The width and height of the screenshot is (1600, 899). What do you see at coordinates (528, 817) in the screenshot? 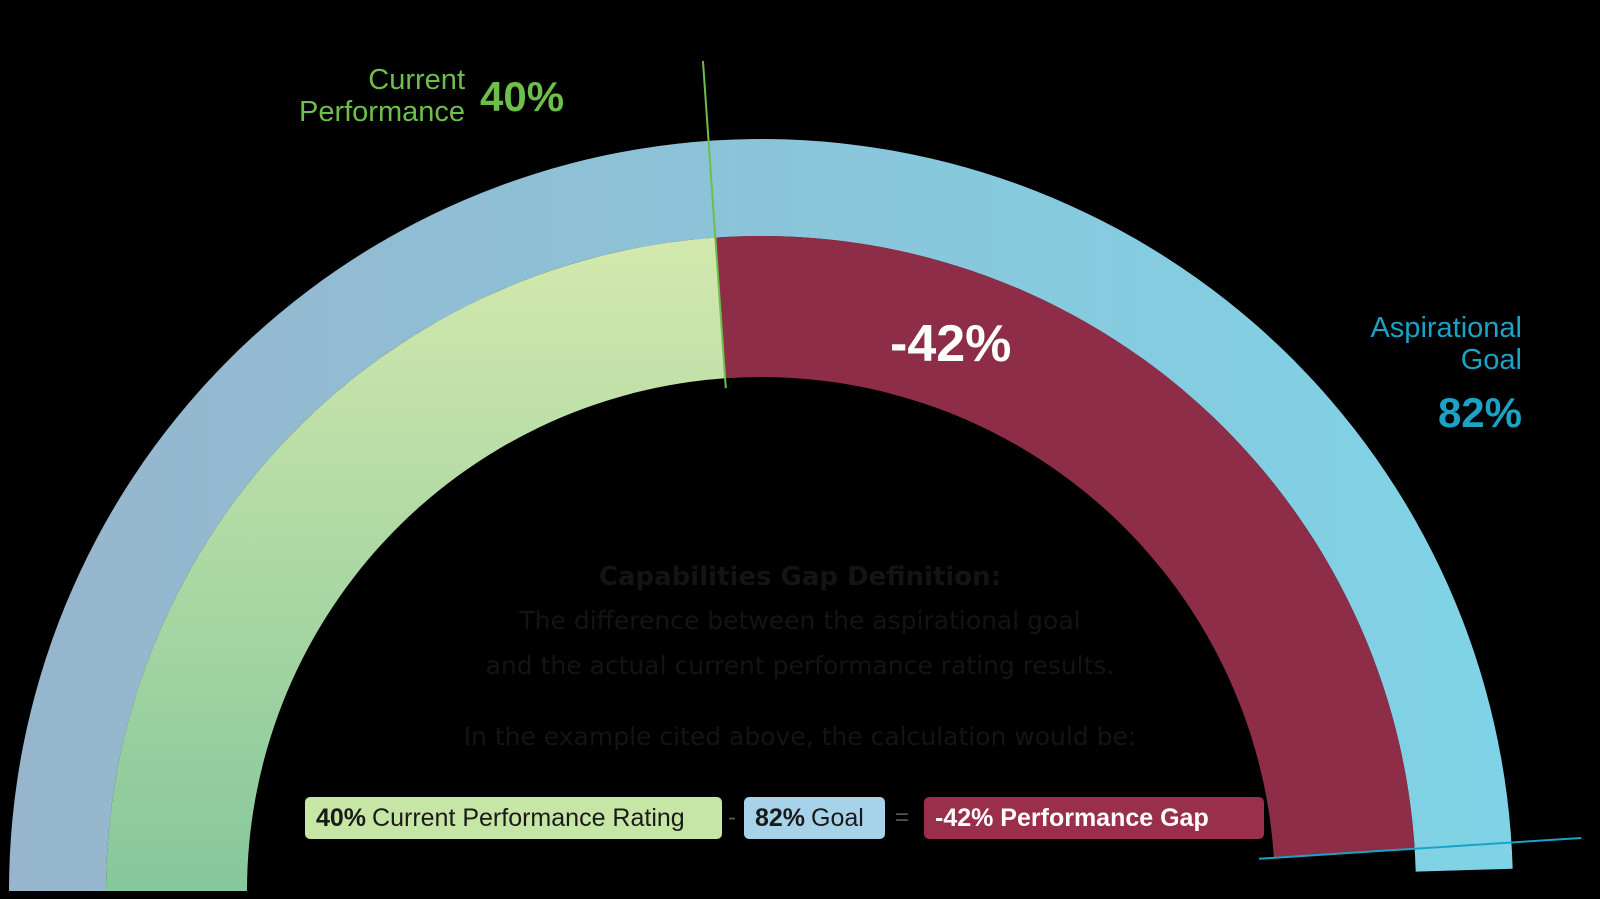
I see `equation-current-text: Current Performance Rating` at bounding box center [528, 817].